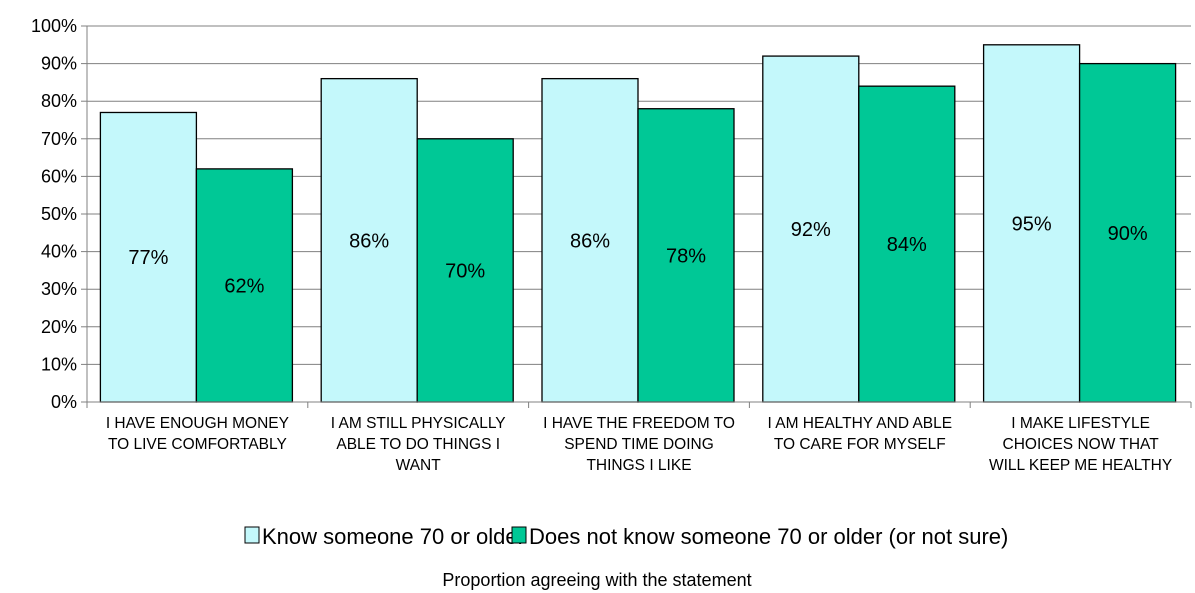 The width and height of the screenshot is (1195, 593). What do you see at coordinates (252, 535) in the screenshot?
I see `legend-swatch-know-someone` at bounding box center [252, 535].